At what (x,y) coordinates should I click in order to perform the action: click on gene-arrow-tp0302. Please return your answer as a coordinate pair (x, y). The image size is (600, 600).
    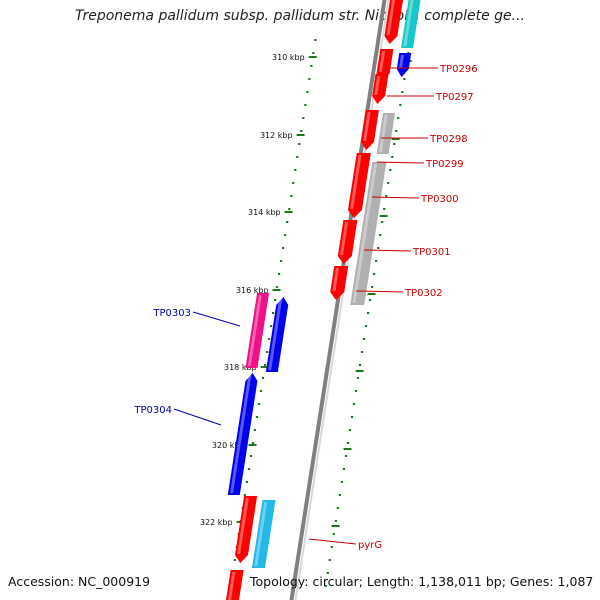
    Looking at the image, I should click on (339, 283).